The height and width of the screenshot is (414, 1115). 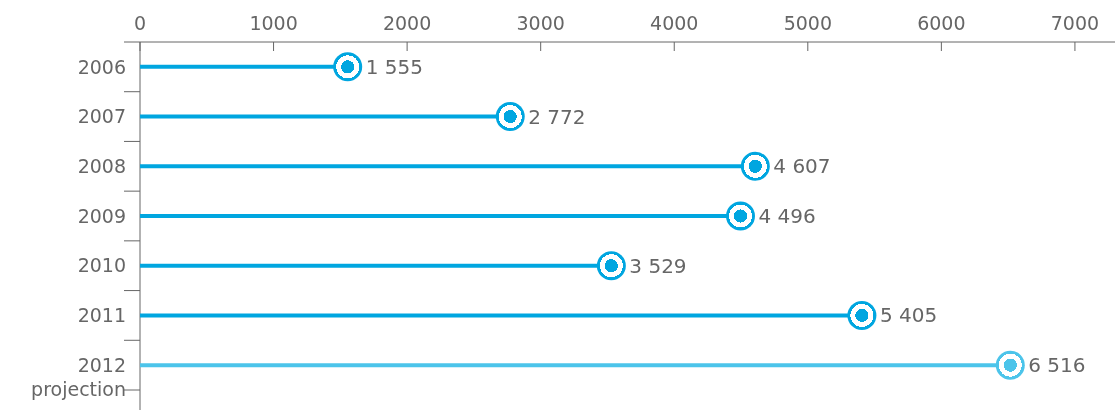 What do you see at coordinates (674, 23) in the screenshot?
I see `x-tick-label: 4000` at bounding box center [674, 23].